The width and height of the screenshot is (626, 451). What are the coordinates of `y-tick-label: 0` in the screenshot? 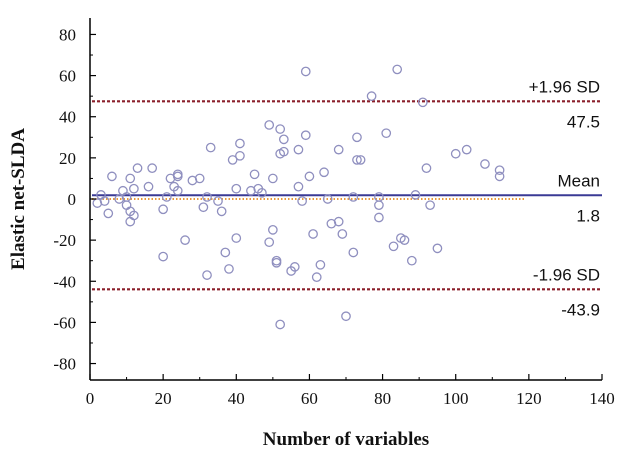 It's located at (72, 199).